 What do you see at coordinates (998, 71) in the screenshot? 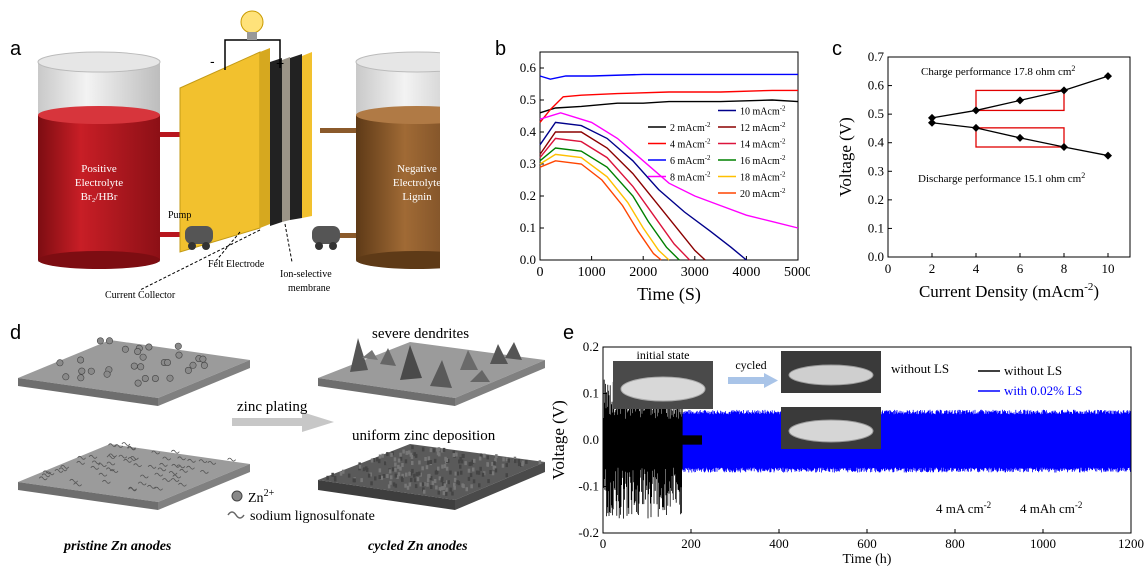
I see `chart-c-charge-annotation: Charge performance 17.8 ohm cm2` at bounding box center [998, 71].